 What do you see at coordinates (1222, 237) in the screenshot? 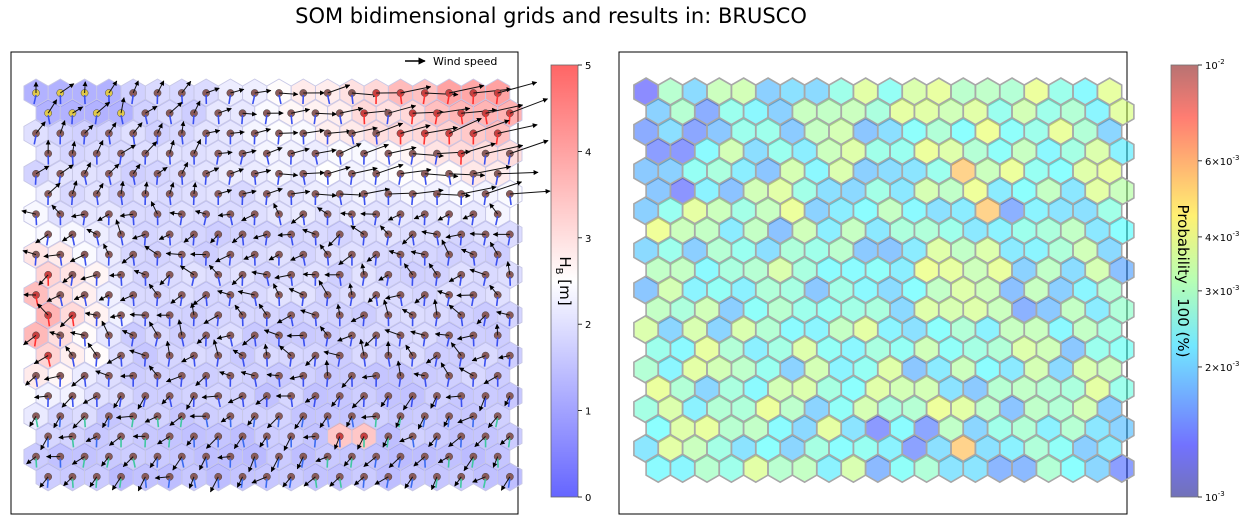
I see `prob-tick-label: 4×10⁻³` at bounding box center [1222, 237].